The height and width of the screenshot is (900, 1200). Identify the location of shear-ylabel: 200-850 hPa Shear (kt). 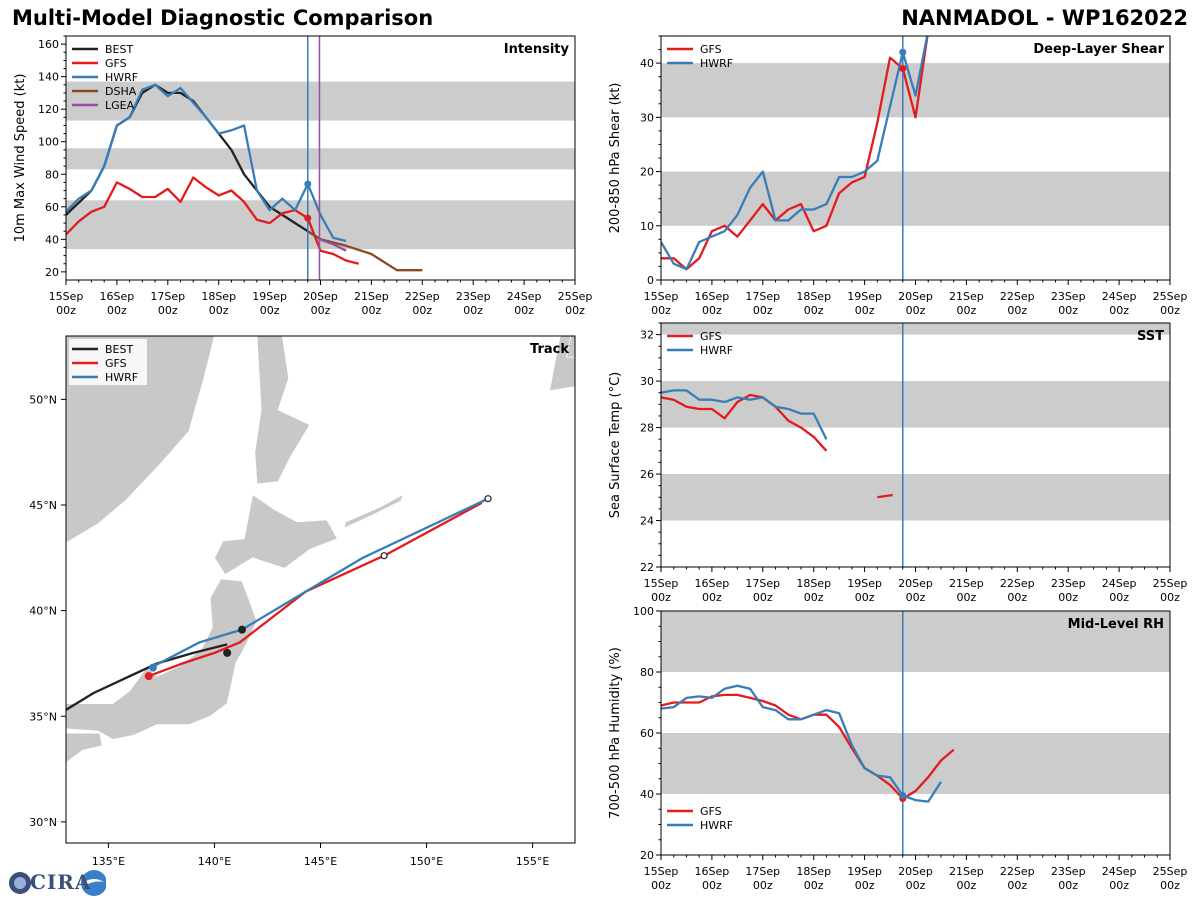
(615, 158).